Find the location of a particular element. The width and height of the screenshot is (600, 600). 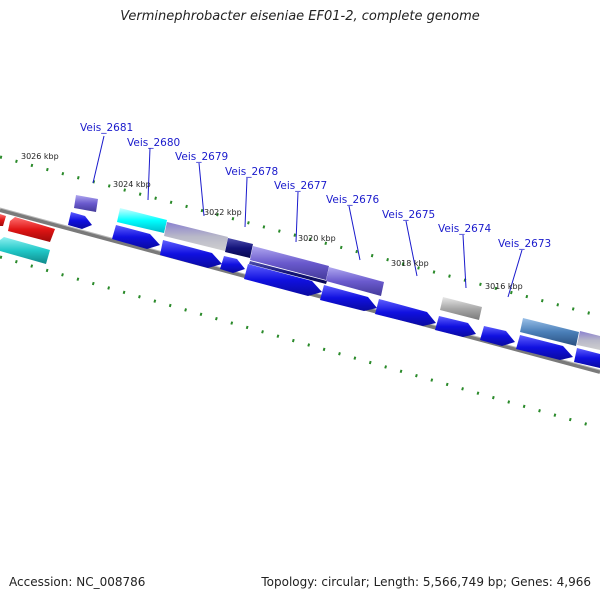

gene-blue-j is located at coordinates (544, 347).